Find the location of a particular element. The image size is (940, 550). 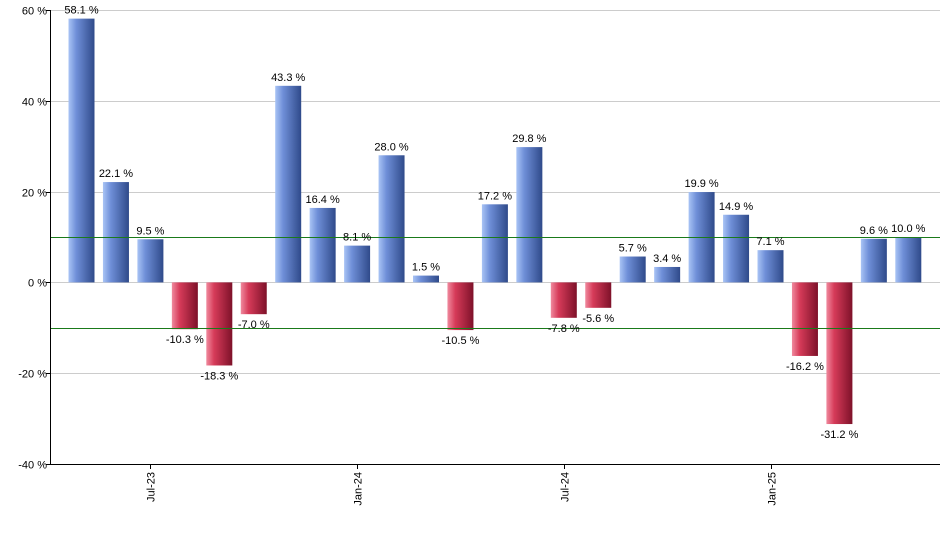

y-tick-label: 40 % is located at coordinates (34, 103).